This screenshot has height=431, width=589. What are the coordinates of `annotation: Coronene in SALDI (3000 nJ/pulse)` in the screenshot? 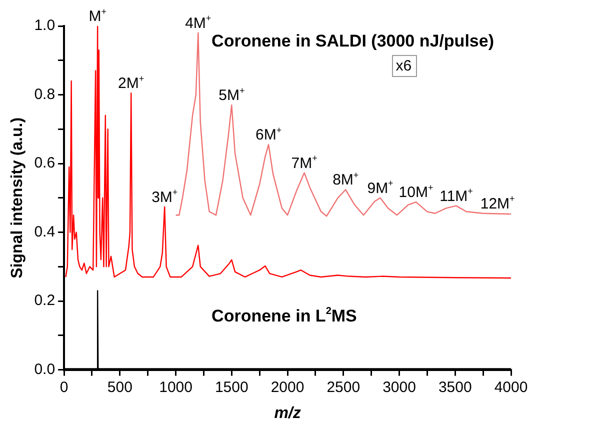 It's located at (353, 41).